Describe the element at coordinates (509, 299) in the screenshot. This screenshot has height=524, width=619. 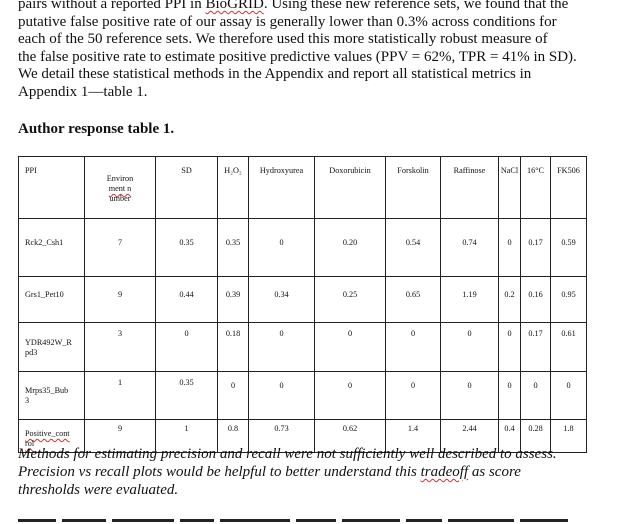
I see `cell-nacl: 0.2` at that location.